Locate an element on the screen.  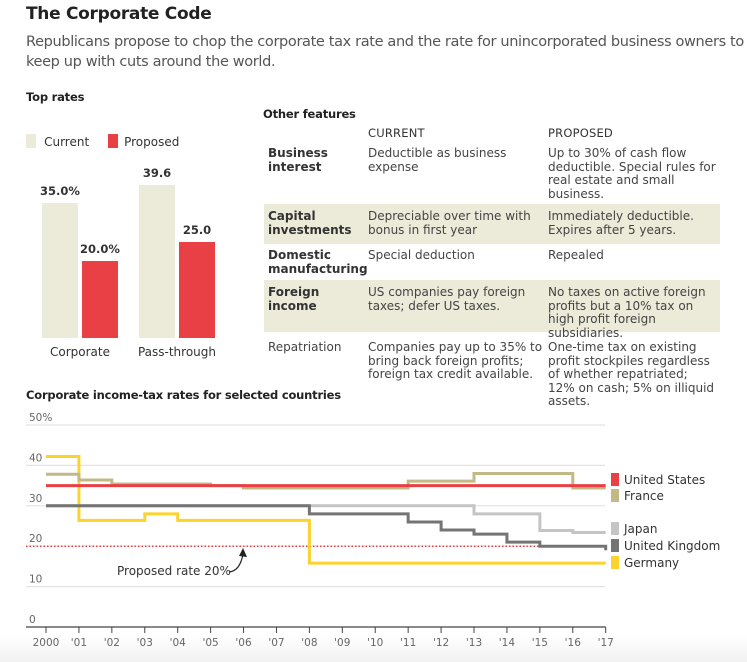
row-label: Business interest is located at coordinates (298, 160).